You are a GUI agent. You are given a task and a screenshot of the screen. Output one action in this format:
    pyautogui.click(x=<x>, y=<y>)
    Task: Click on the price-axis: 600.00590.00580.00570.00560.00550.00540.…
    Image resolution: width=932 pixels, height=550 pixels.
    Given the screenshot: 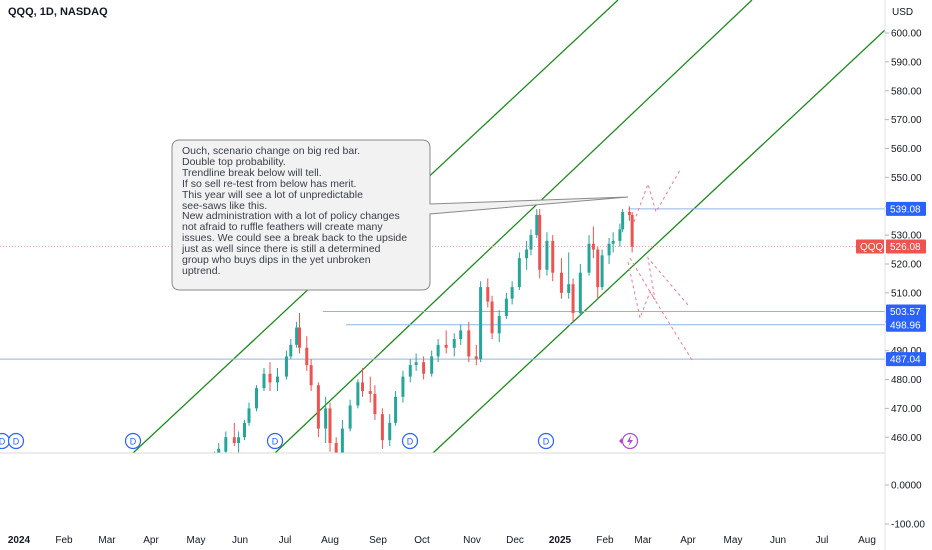 What is the action you would take?
    pyautogui.click(x=905, y=280)
    